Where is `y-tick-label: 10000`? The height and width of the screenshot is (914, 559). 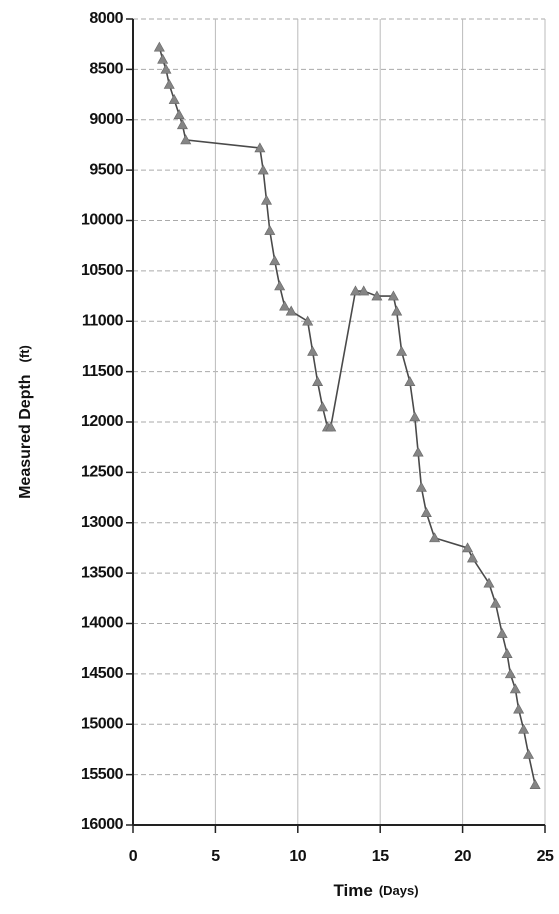
y-tick-label: 10000 is located at coordinates (102, 220).